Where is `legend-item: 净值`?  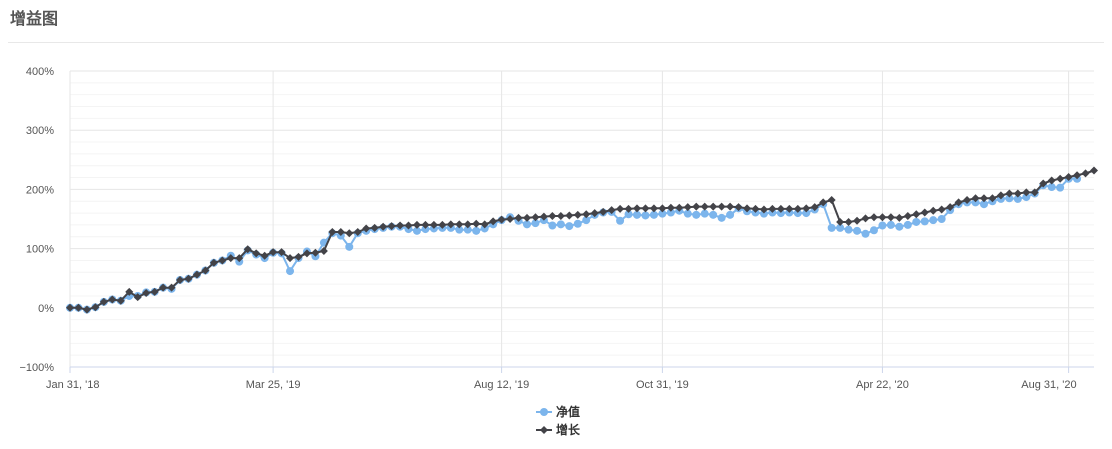 legend-item: 净值 is located at coordinates (558, 411).